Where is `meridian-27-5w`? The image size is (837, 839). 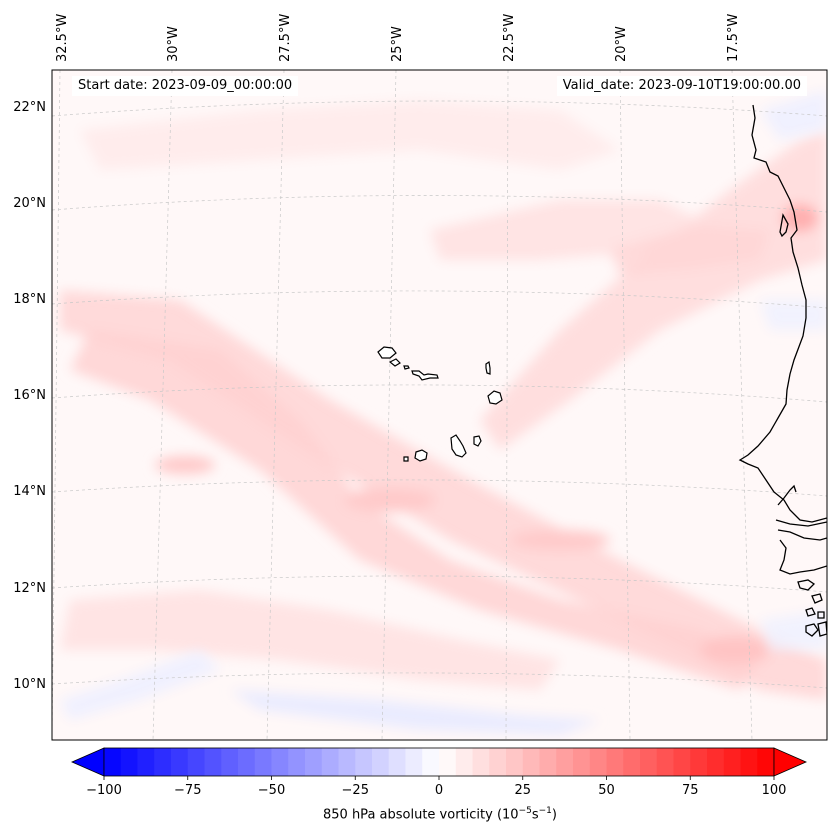 meridian-27-5w is located at coordinates (275, 405).